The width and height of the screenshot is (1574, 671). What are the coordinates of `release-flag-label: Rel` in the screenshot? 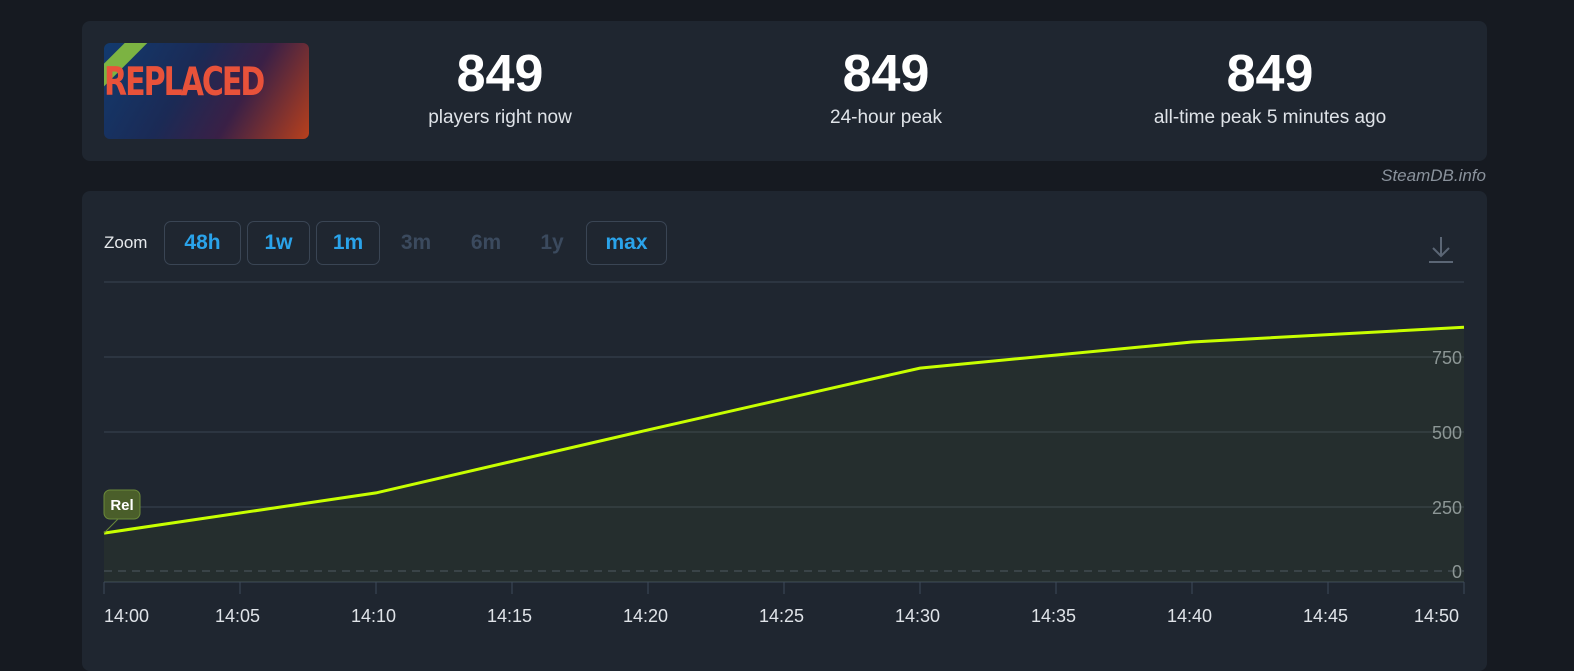 It's located at (121, 505).